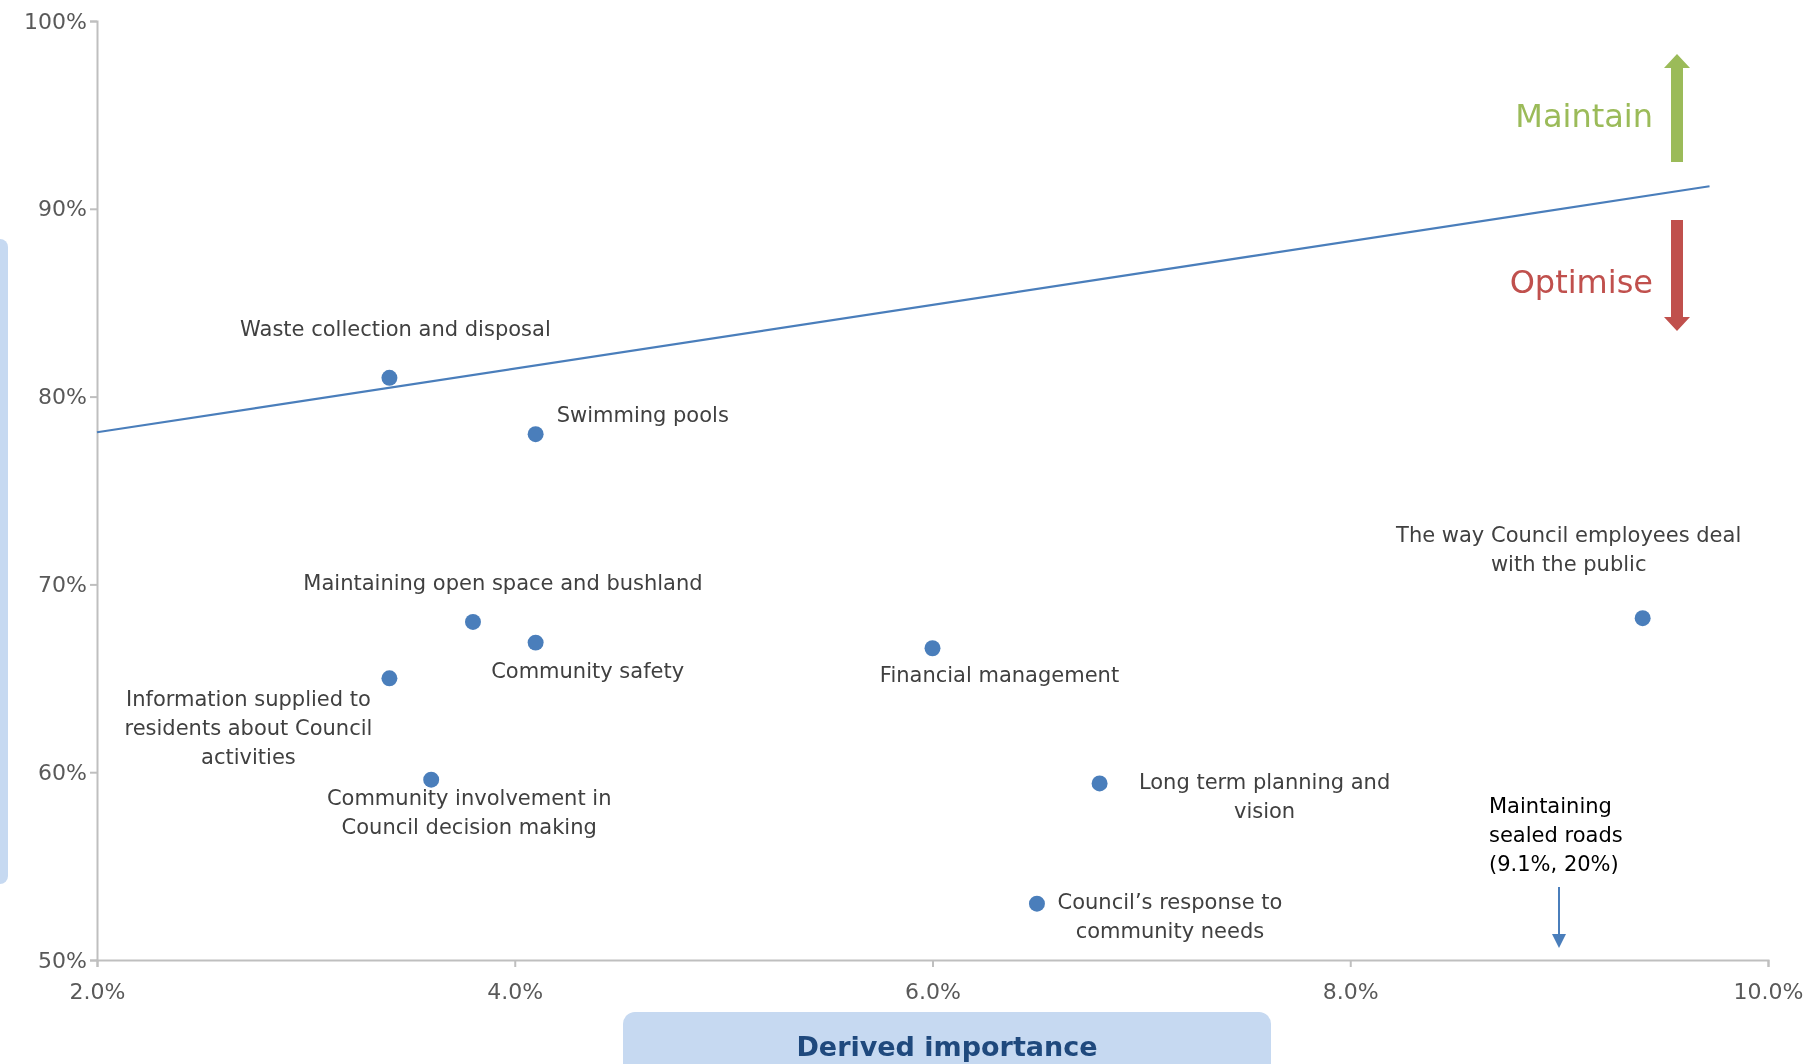  I want to click on annotation: Financial management, so click(999, 675).